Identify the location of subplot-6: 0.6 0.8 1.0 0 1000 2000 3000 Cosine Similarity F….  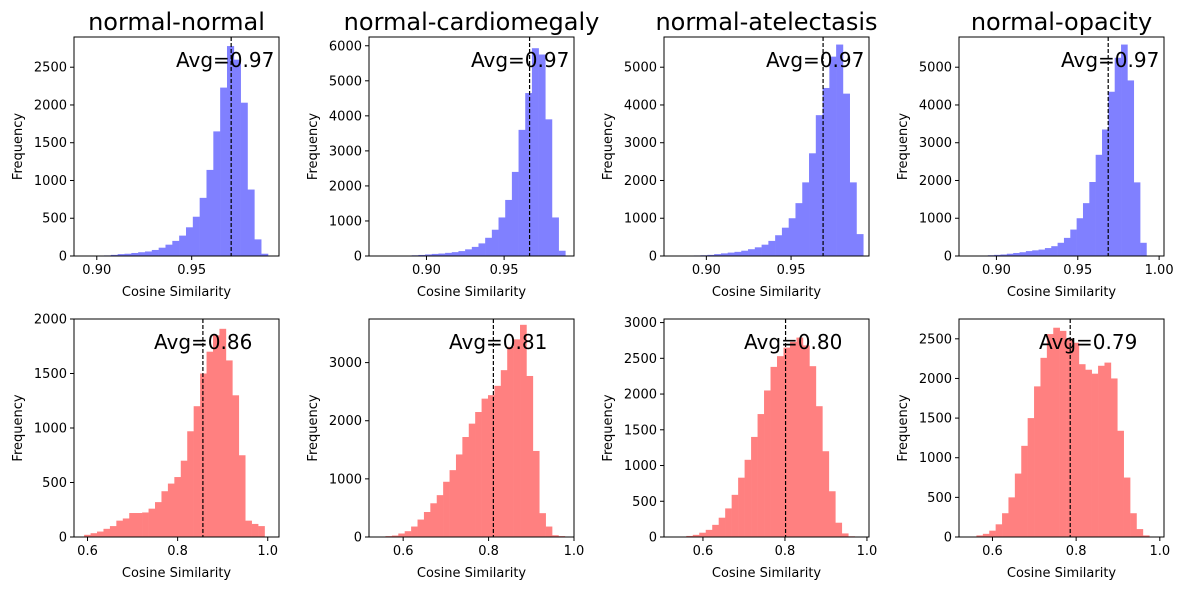
(445, 449).